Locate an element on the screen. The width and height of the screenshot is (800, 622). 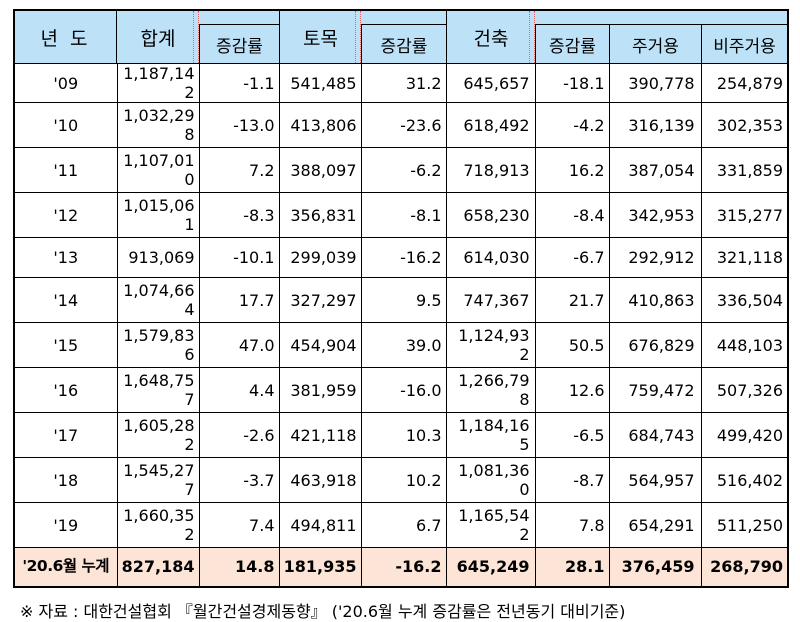
total-cell: 1,107,010 is located at coordinates (158, 170).